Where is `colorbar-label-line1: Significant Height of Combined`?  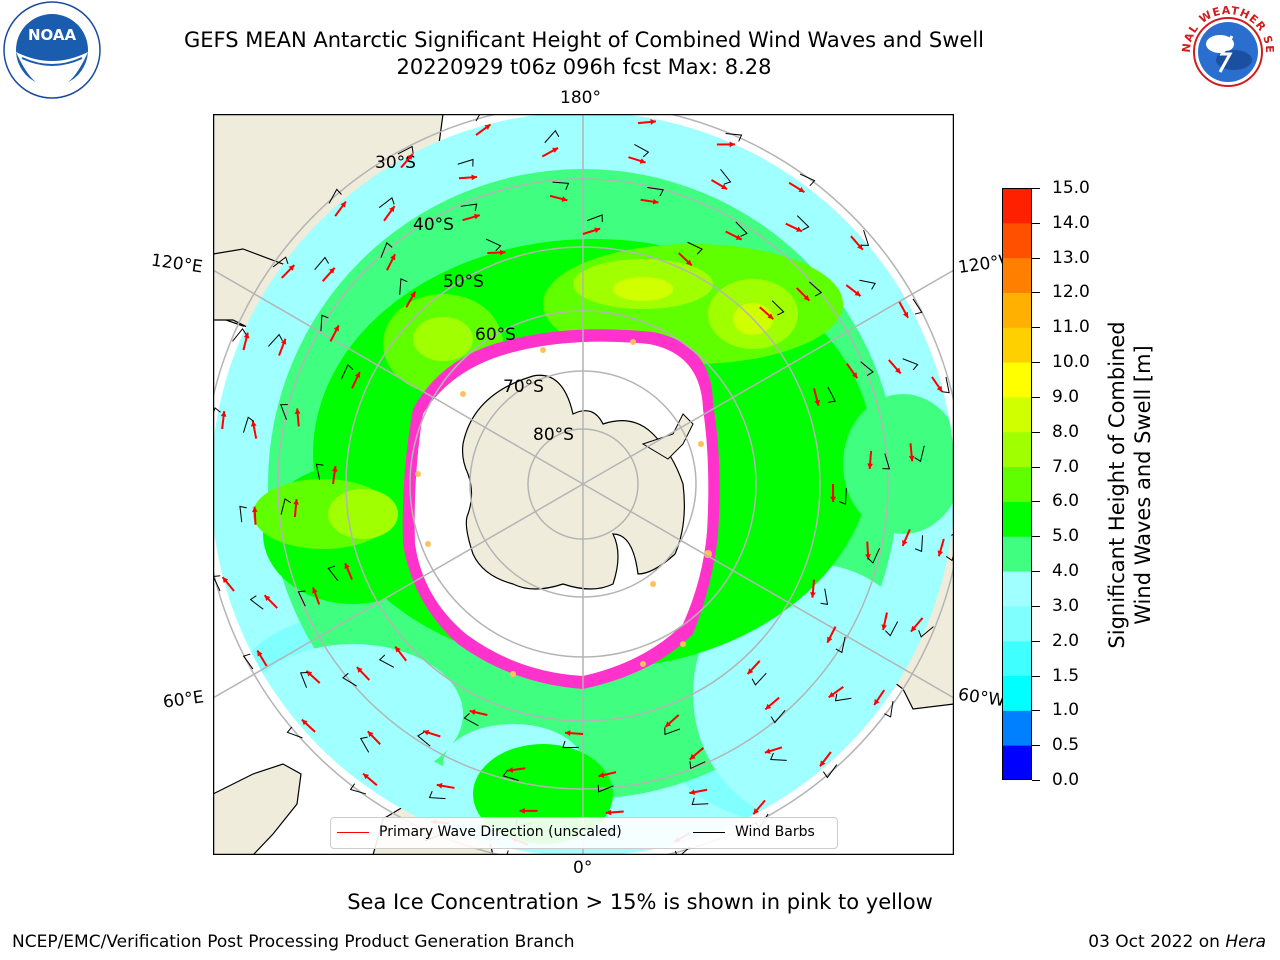 colorbar-label-line1: Significant Height of Combined is located at coordinates (1117, 485).